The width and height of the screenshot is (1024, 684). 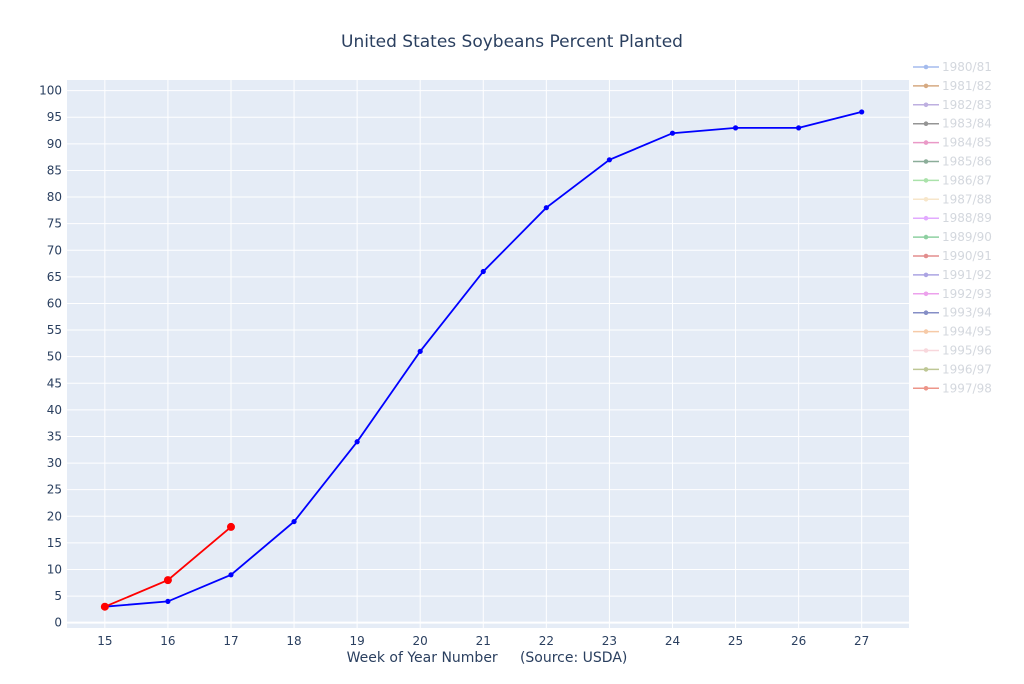 I want to click on legend-label: 1993/94, so click(x=967, y=313).